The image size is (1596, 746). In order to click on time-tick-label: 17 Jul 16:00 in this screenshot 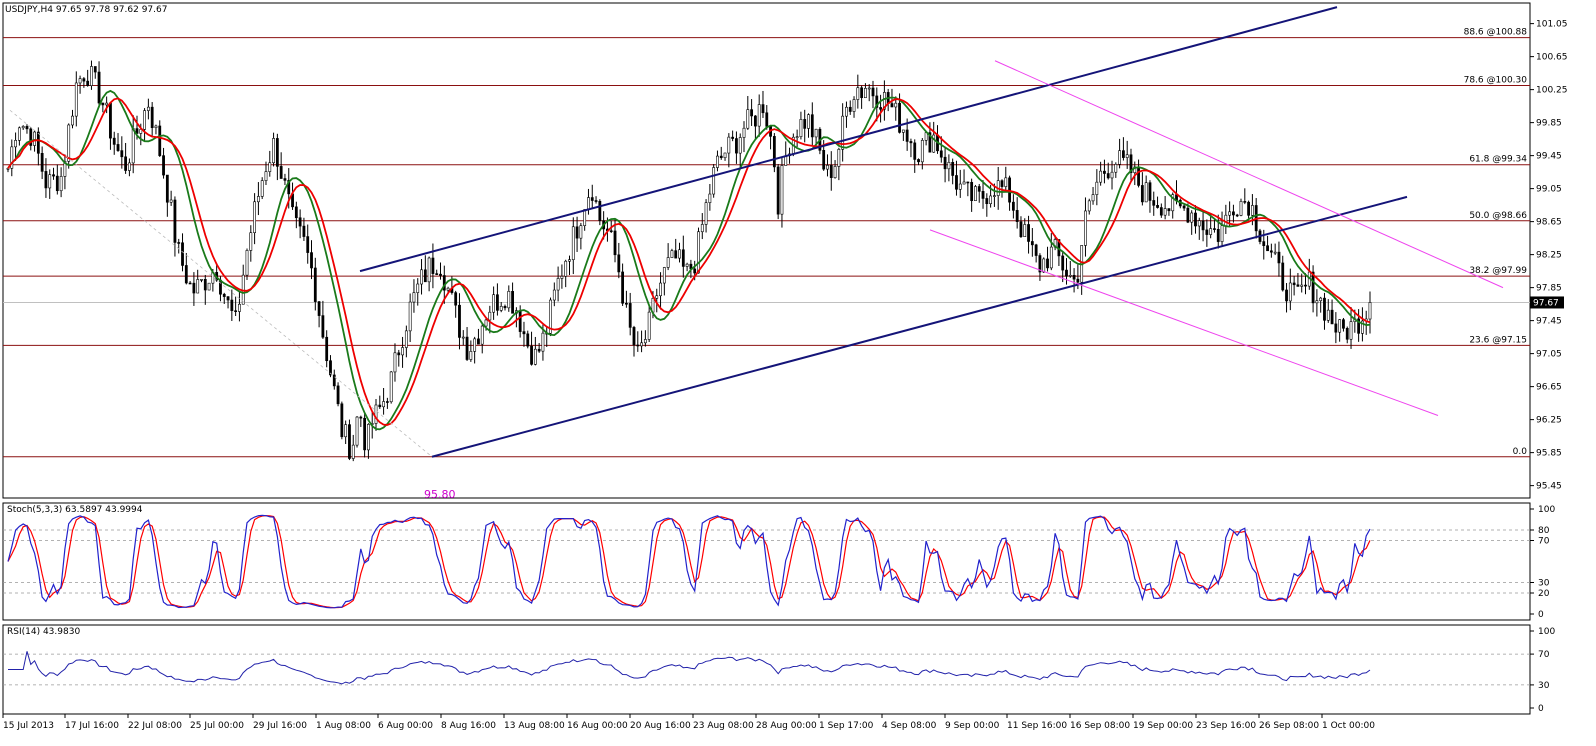, I will do `click(92, 726)`.